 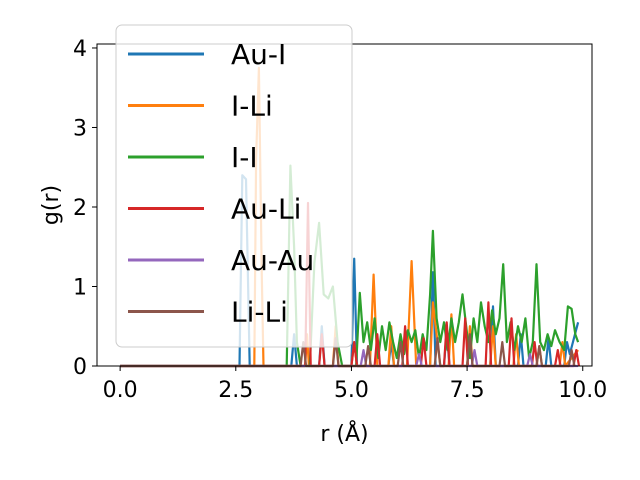 What do you see at coordinates (467, 390) in the screenshot?
I see `x-tick-label: 7.5` at bounding box center [467, 390].